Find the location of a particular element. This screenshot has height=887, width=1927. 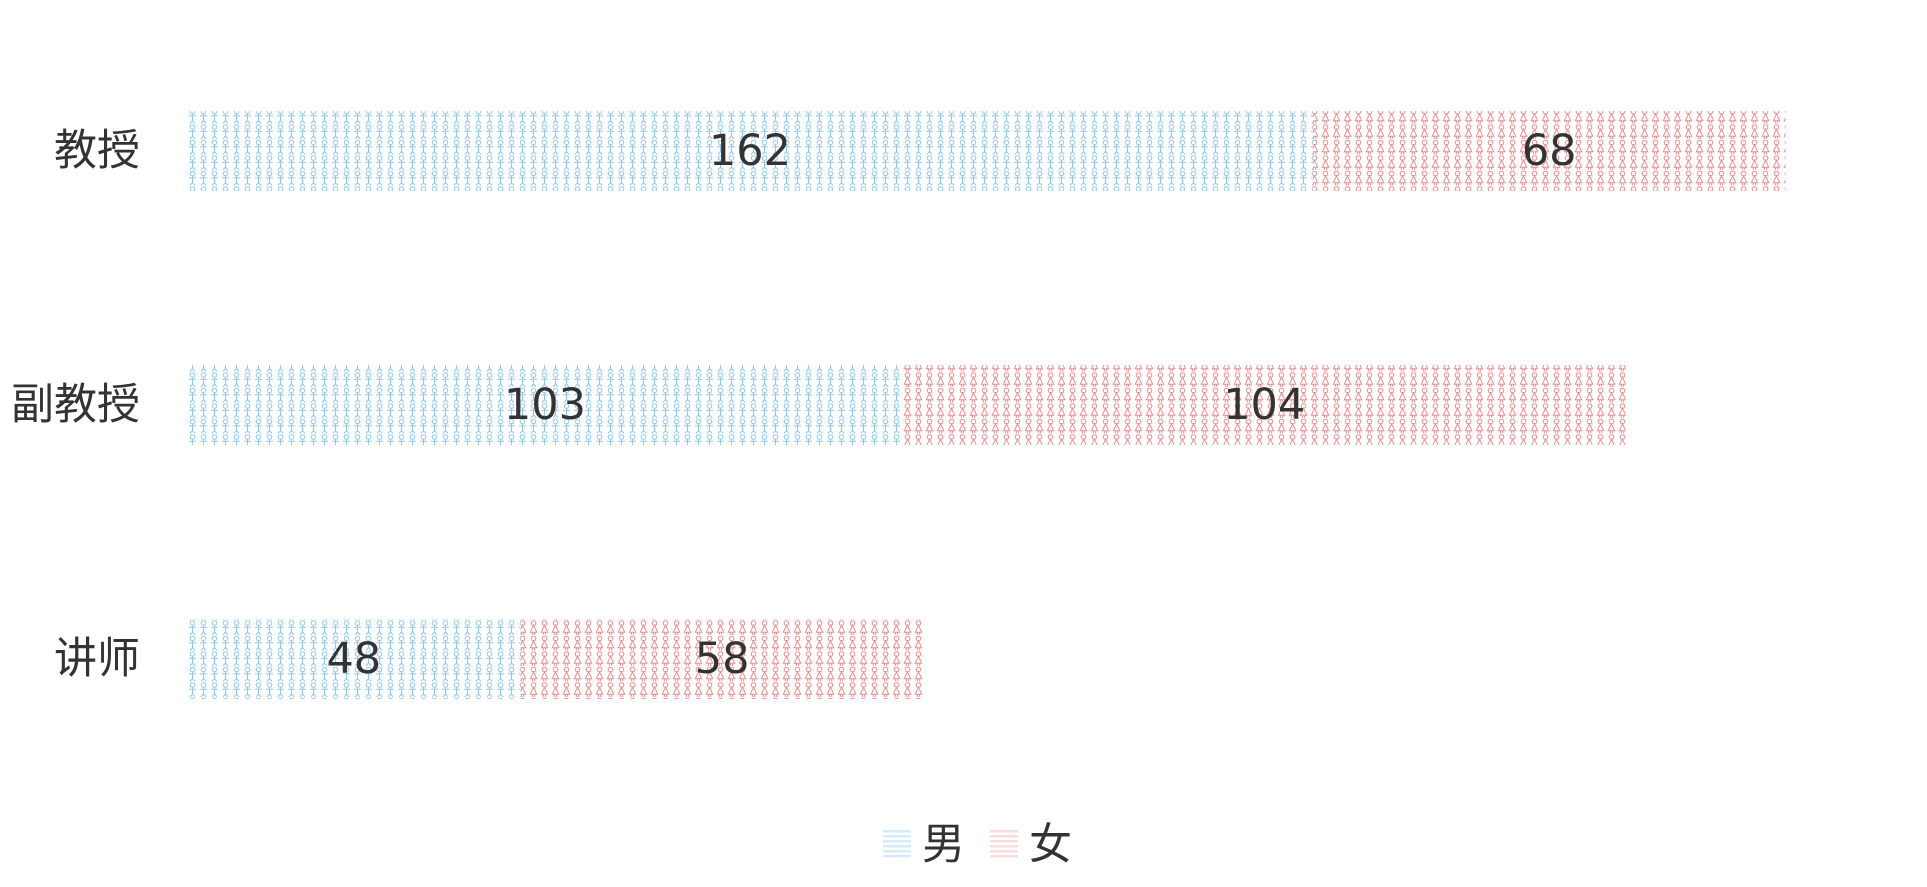

data-label: 162 is located at coordinates (750, 151).